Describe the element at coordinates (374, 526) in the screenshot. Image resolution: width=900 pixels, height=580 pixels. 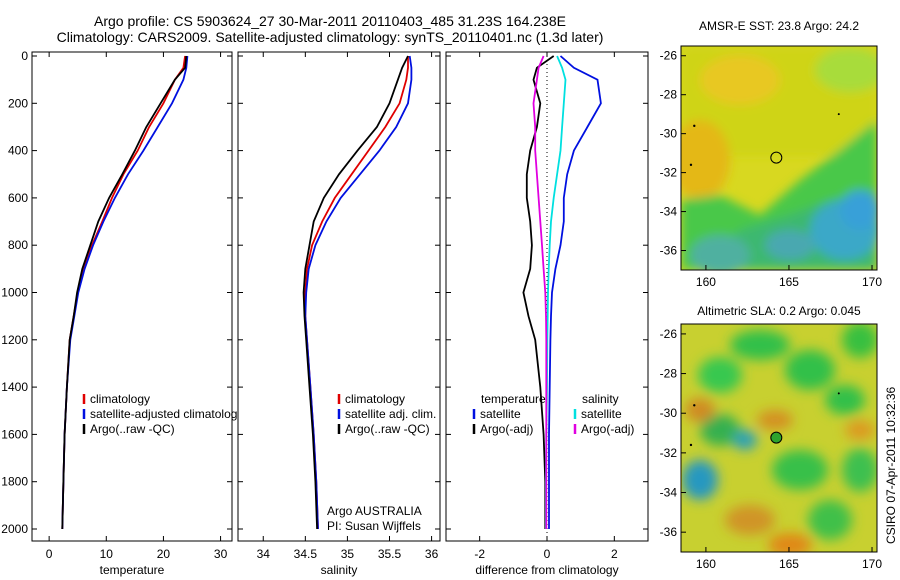
I see `annotation-text: PI: Susan Wijffels` at that location.